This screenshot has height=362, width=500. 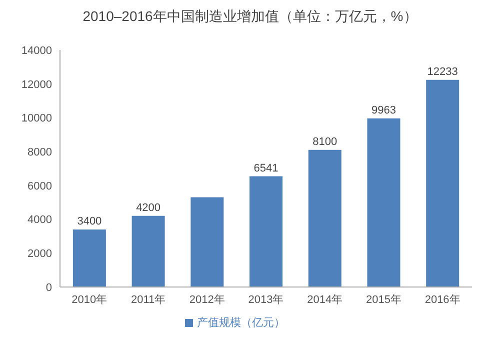 What do you see at coordinates (36, 50) in the screenshot?
I see `y-tick-label: 14000` at bounding box center [36, 50].